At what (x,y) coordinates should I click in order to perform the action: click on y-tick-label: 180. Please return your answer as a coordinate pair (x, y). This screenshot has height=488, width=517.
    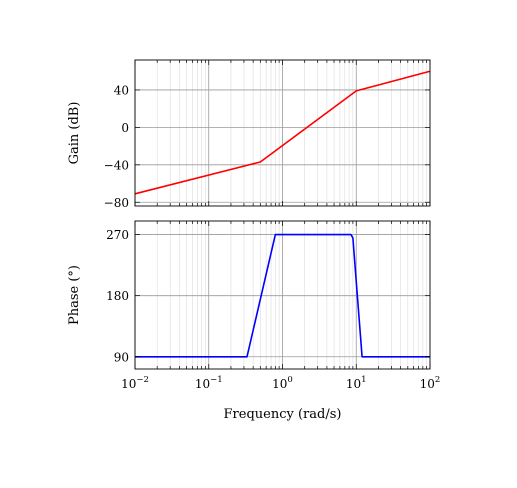
    Looking at the image, I should click on (117, 296).